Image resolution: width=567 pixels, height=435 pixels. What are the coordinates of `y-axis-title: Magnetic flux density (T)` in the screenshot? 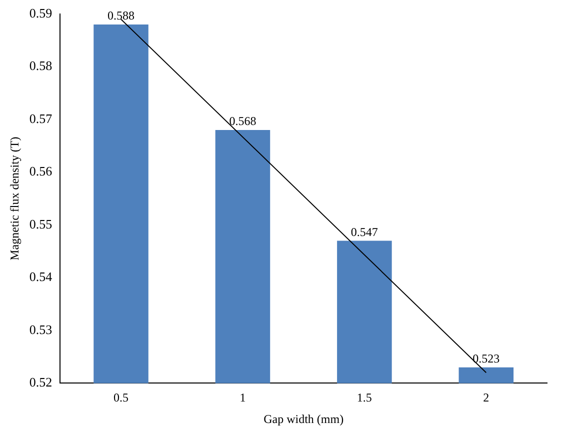 It's located at (14, 198).